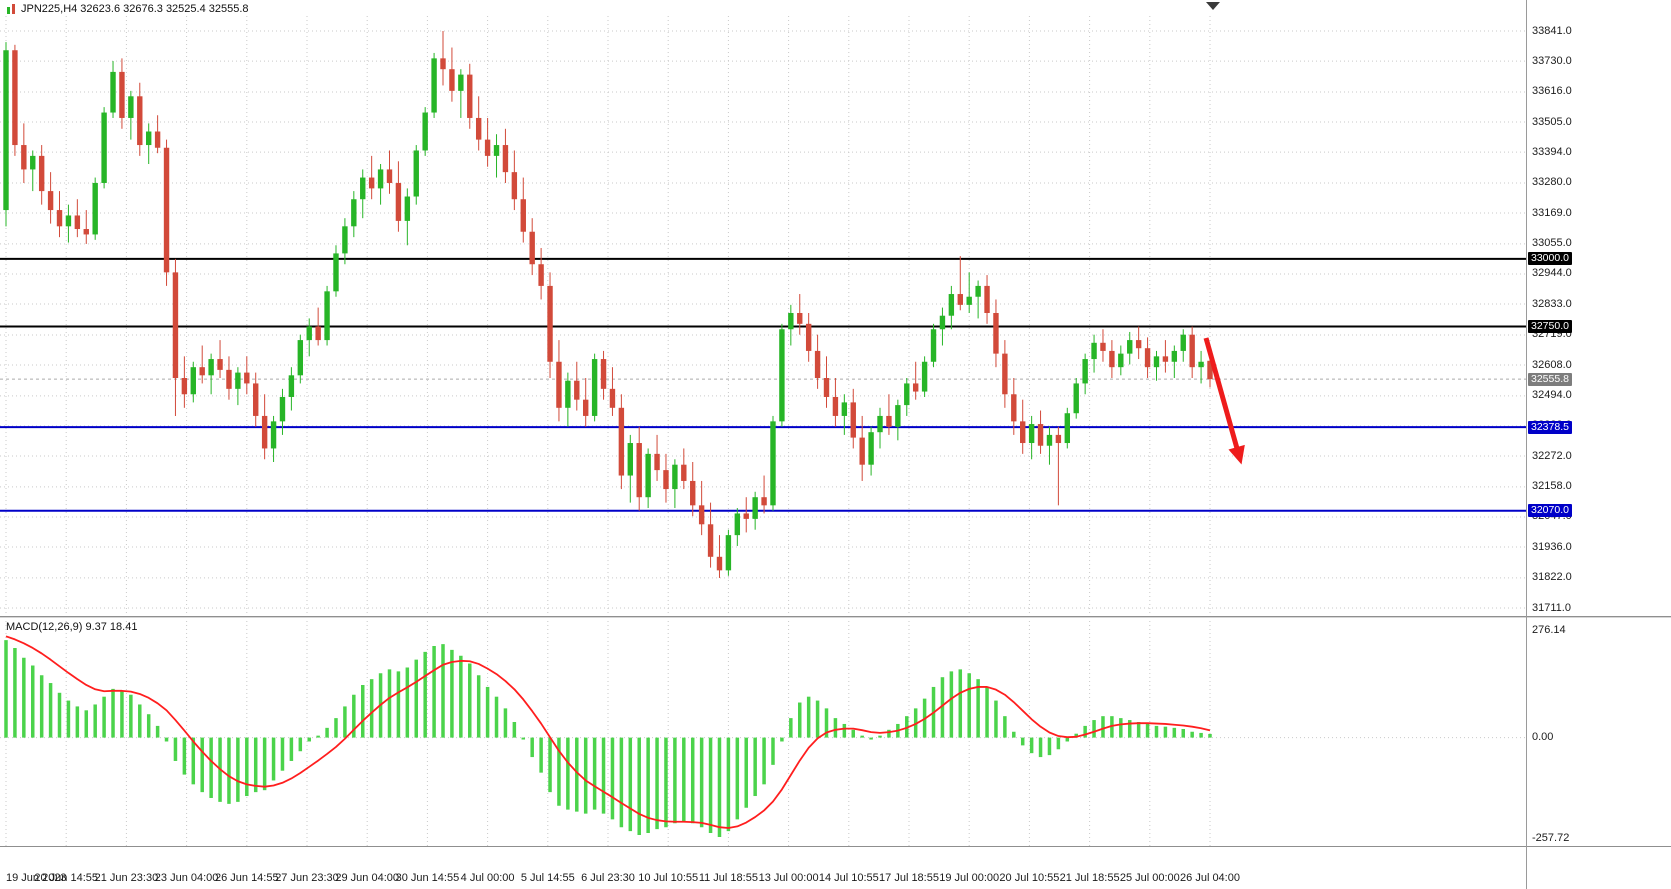 Image resolution: width=1671 pixels, height=889 pixels. Describe the element at coordinates (1210, 878) in the screenshot. I see `time-axis-label: 26 Jul 04:00` at that location.